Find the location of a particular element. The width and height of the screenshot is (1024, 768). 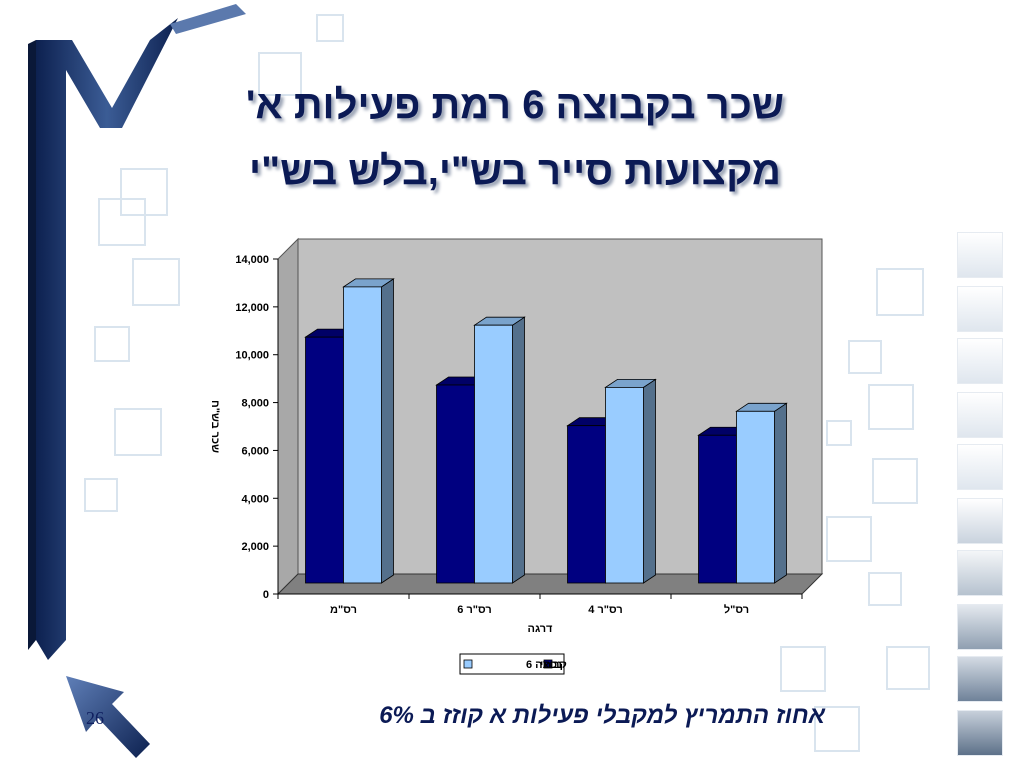

x-tick-label: רס"ל is located at coordinates (736, 609).